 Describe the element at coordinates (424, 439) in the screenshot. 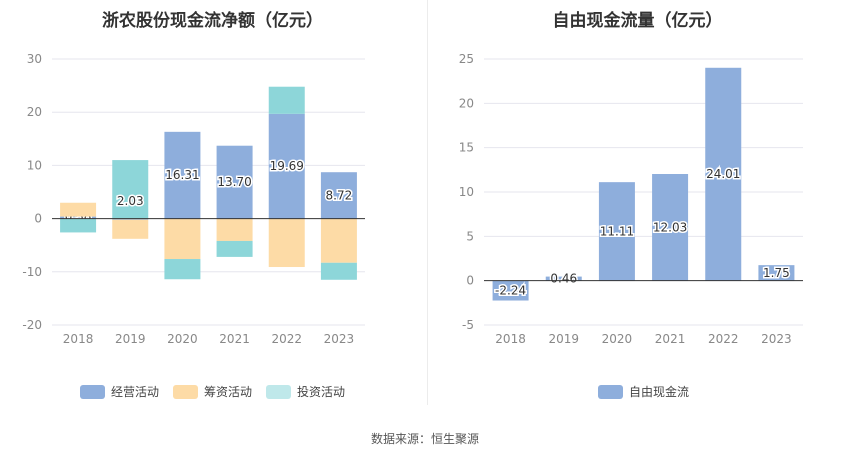

I see `data-source-note: 数据来源：恒生聚源` at that location.